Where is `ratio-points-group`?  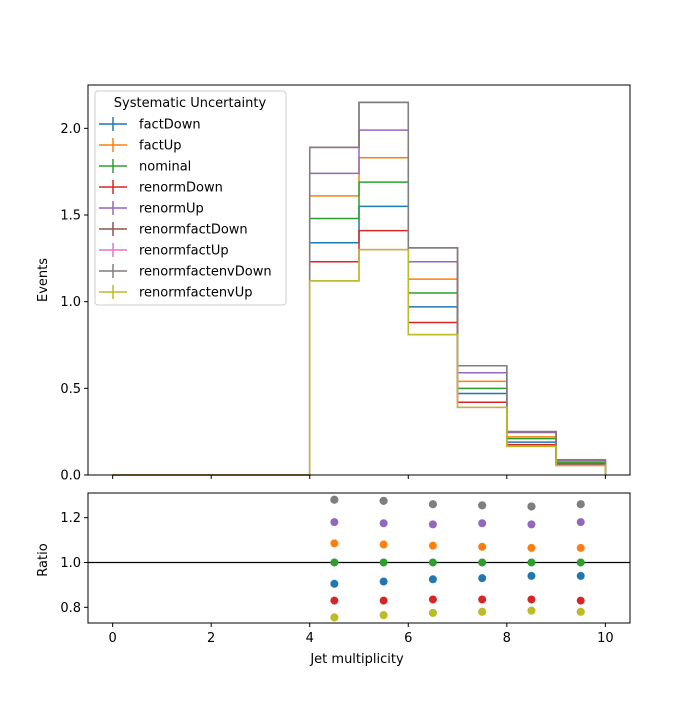
ratio-points-group is located at coordinates (457, 558).